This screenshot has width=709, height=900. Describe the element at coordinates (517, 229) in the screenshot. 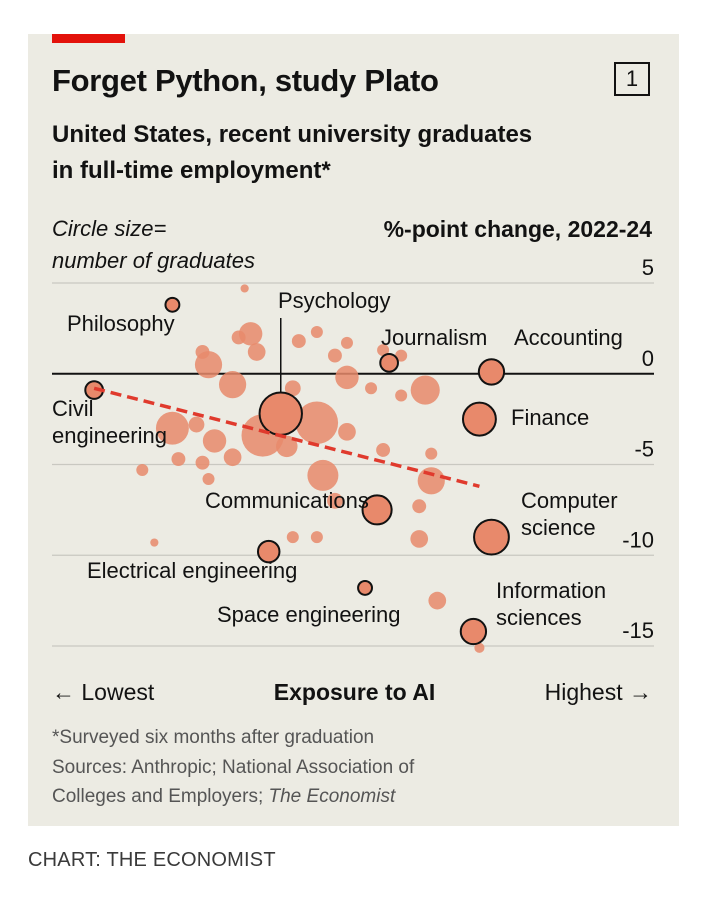

I see `y-axis-unit-label: %-point change, 2022-24` at that location.